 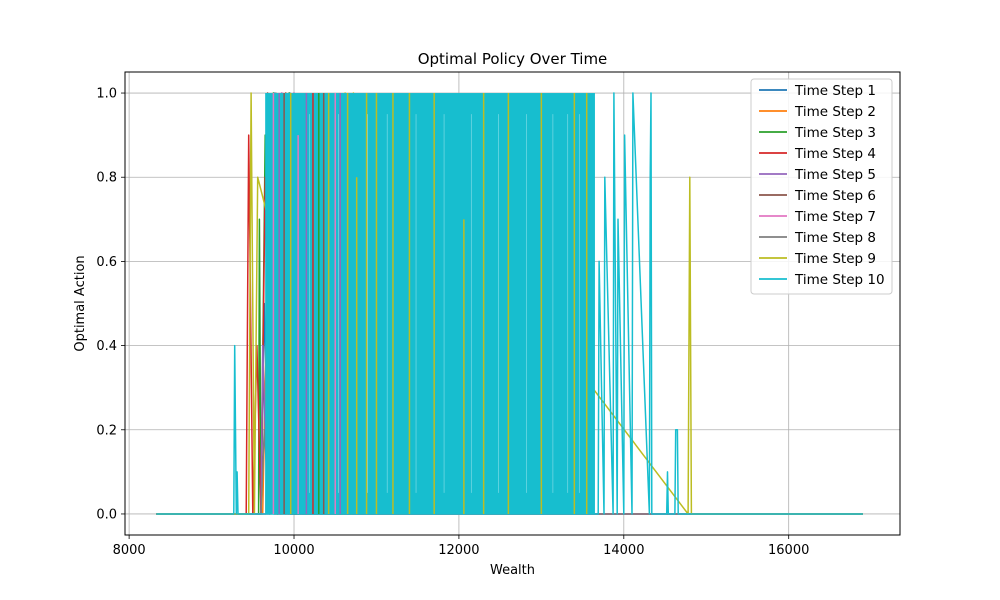 What do you see at coordinates (106, 178) in the screenshot?
I see `y-tick-label: 0.8` at bounding box center [106, 178].